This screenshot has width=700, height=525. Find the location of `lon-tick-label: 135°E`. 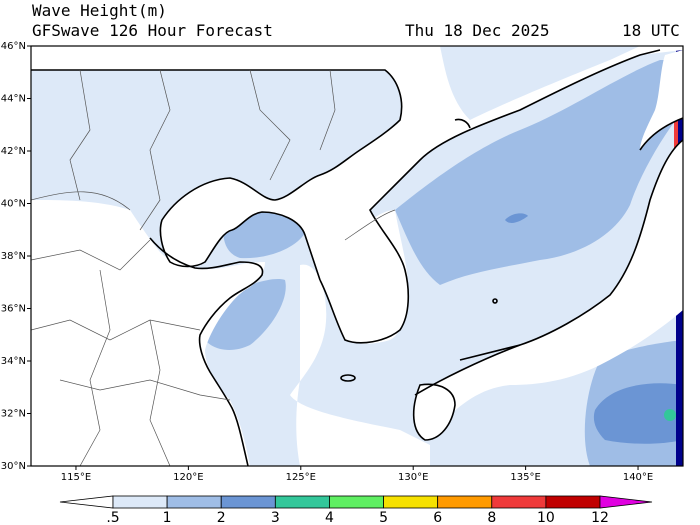

lon-tick-label: 135°E is located at coordinates (525, 477).